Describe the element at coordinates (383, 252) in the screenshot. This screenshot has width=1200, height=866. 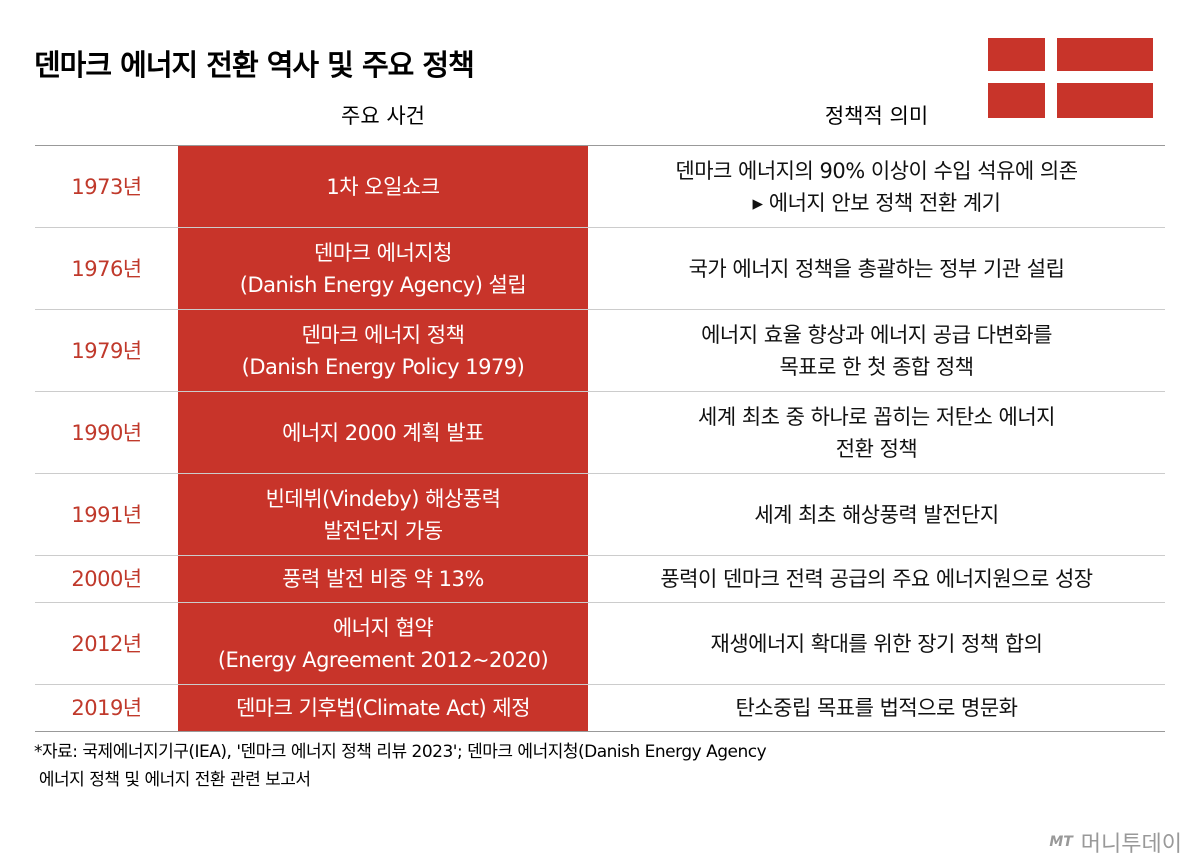
I see `event-line: 덴마크 에너지청` at that location.